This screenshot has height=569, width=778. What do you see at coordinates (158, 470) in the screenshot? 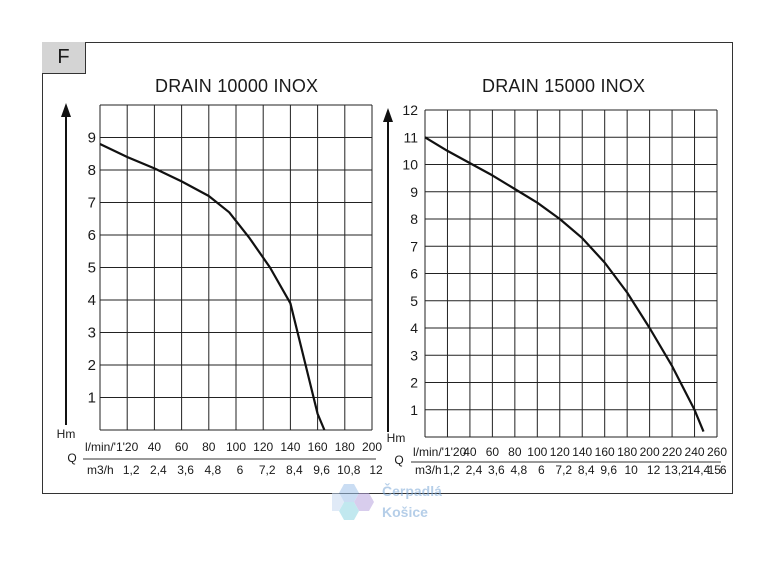
I see `chart1-x-tick-label-secondary: 2,4` at bounding box center [158, 470].